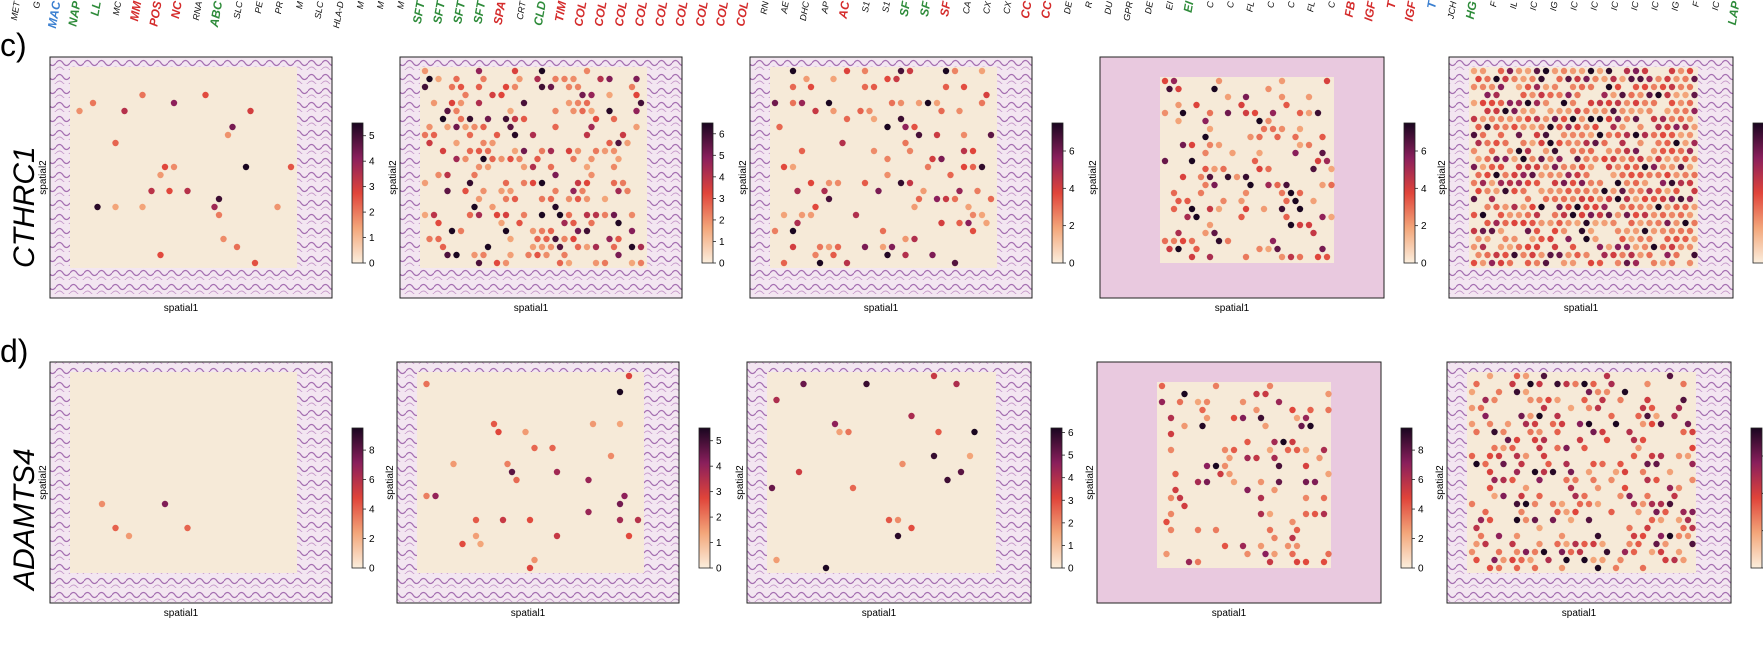 The width and height of the screenshot is (1763, 647). I want to click on colorbar-tick-label: 3, so click(372, 187).